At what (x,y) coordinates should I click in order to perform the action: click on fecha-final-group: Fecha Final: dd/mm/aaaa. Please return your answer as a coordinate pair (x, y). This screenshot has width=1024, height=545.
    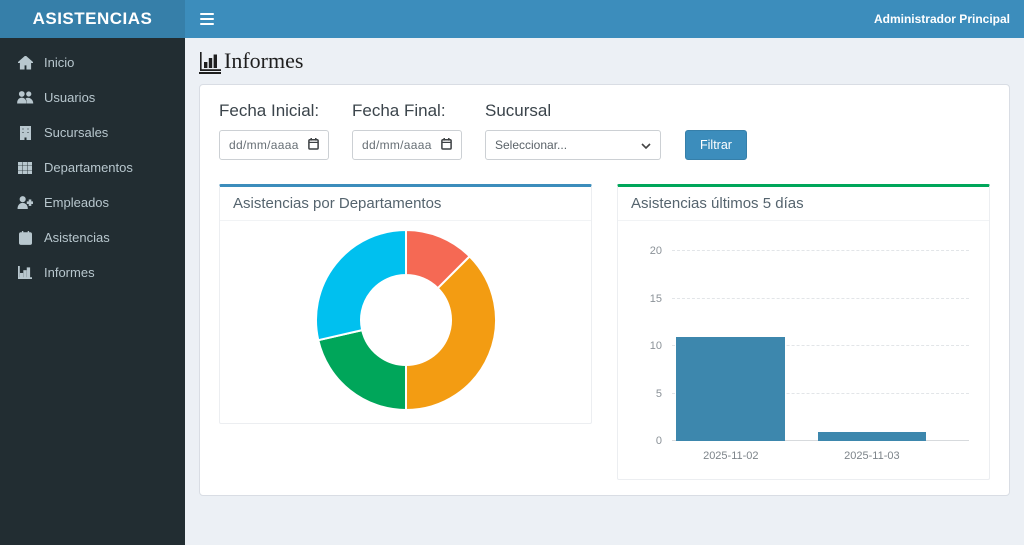
    Looking at the image, I should click on (407, 130).